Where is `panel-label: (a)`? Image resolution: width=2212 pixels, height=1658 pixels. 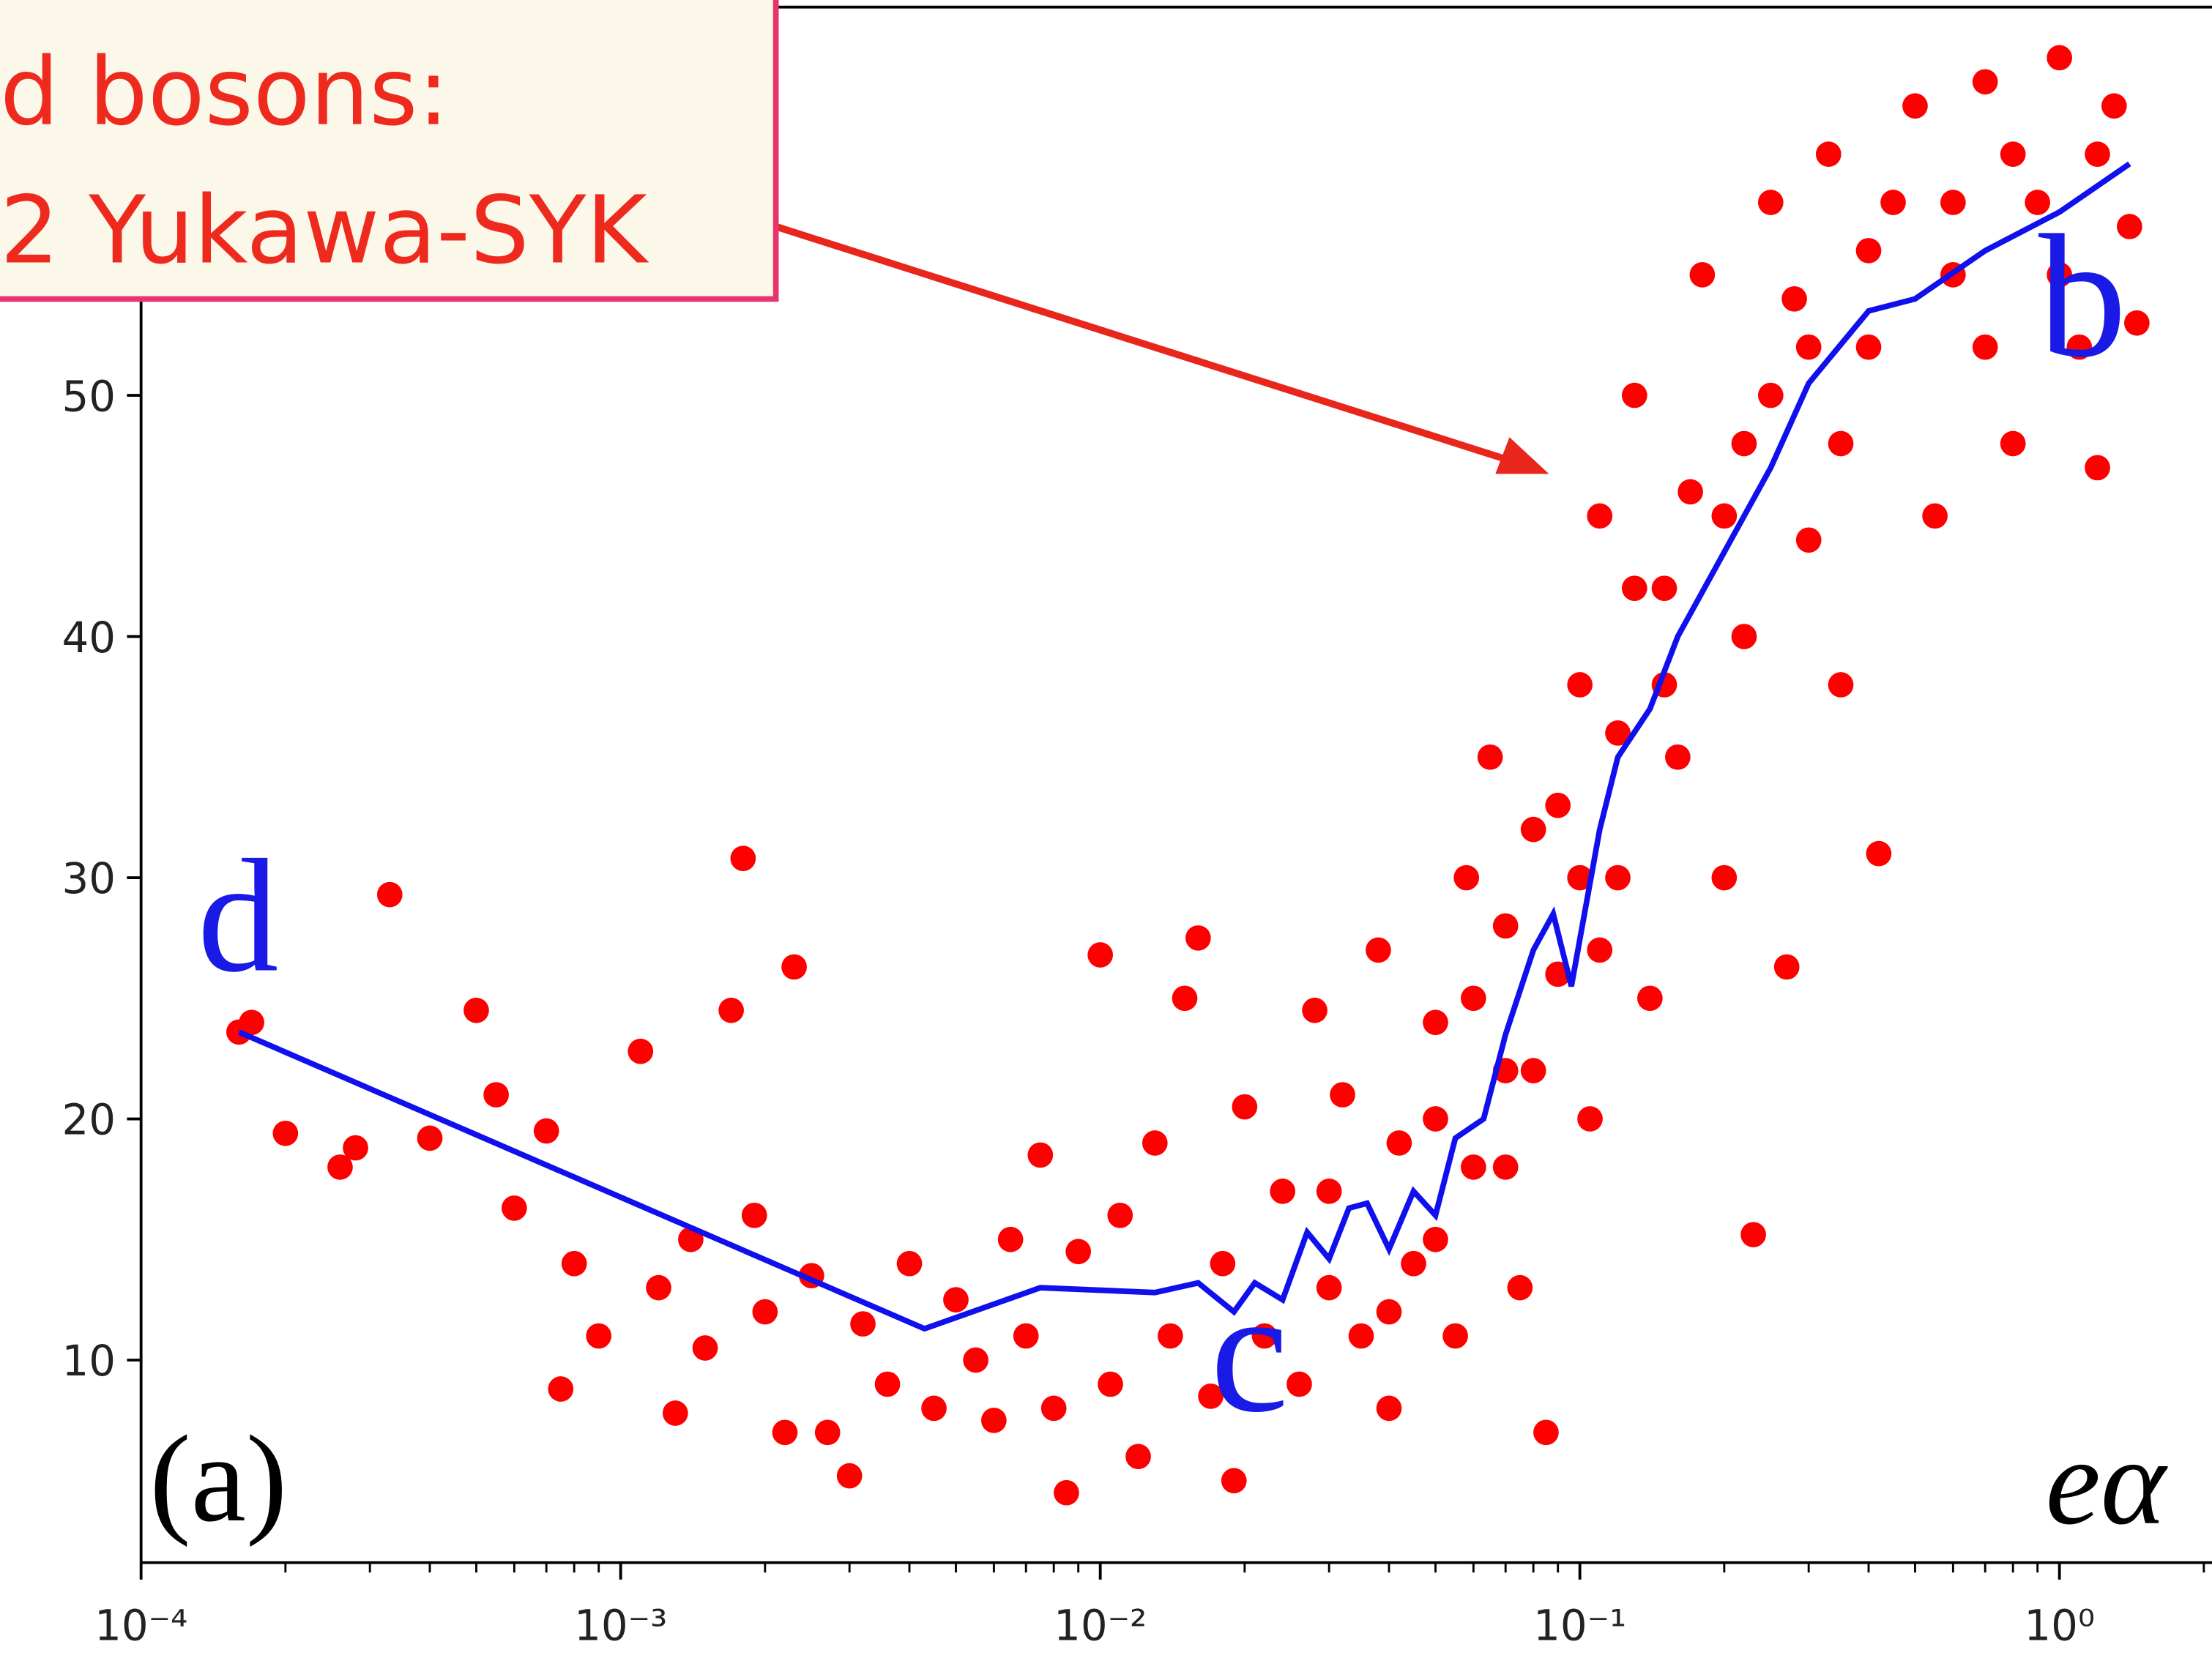
panel-label: (a) is located at coordinates (218, 1478).